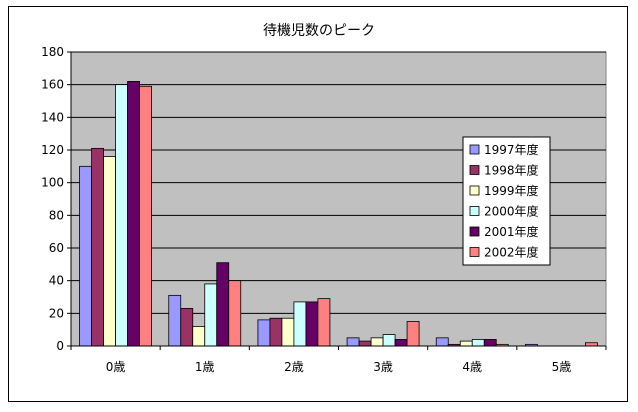  Describe the element at coordinates (56, 313) in the screenshot. I see `y-tick-label: 20` at that location.